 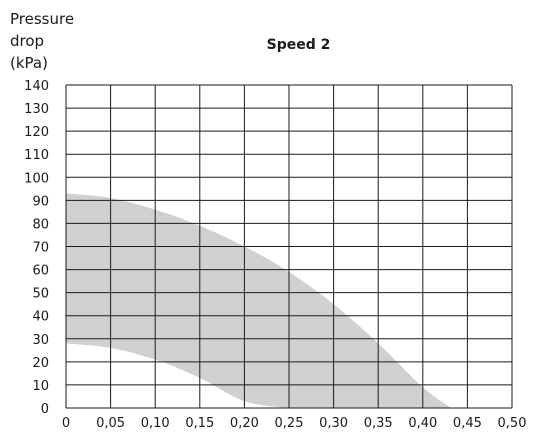 What do you see at coordinates (422, 423) in the screenshot?
I see `x-tick-label: 0,40` at bounding box center [422, 423].